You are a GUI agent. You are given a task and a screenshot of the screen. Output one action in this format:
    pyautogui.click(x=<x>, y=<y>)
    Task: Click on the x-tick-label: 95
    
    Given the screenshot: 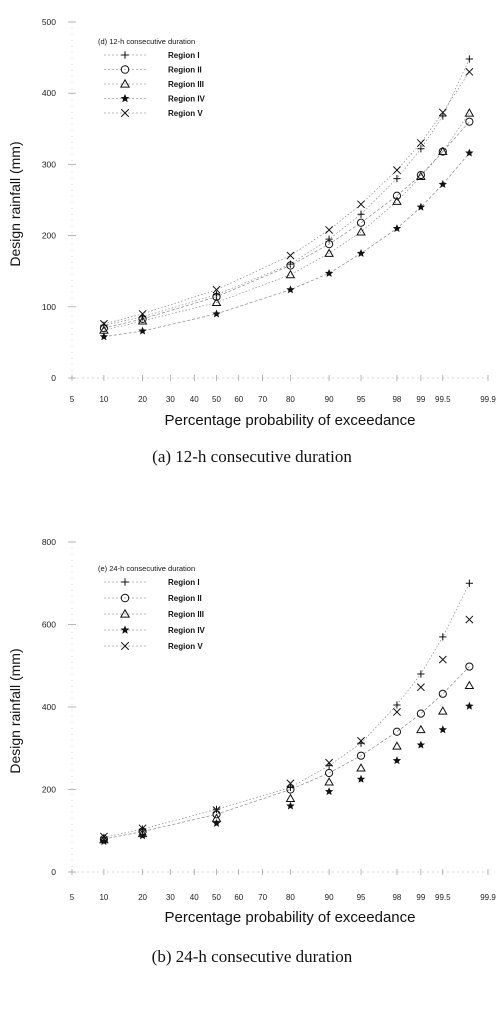 What is the action you would take?
    pyautogui.click(x=361, y=897)
    